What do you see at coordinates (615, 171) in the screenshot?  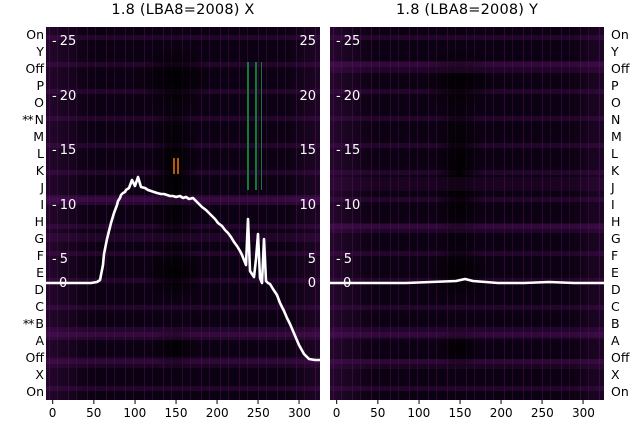 I see `category-label-text: K` at bounding box center [615, 171].